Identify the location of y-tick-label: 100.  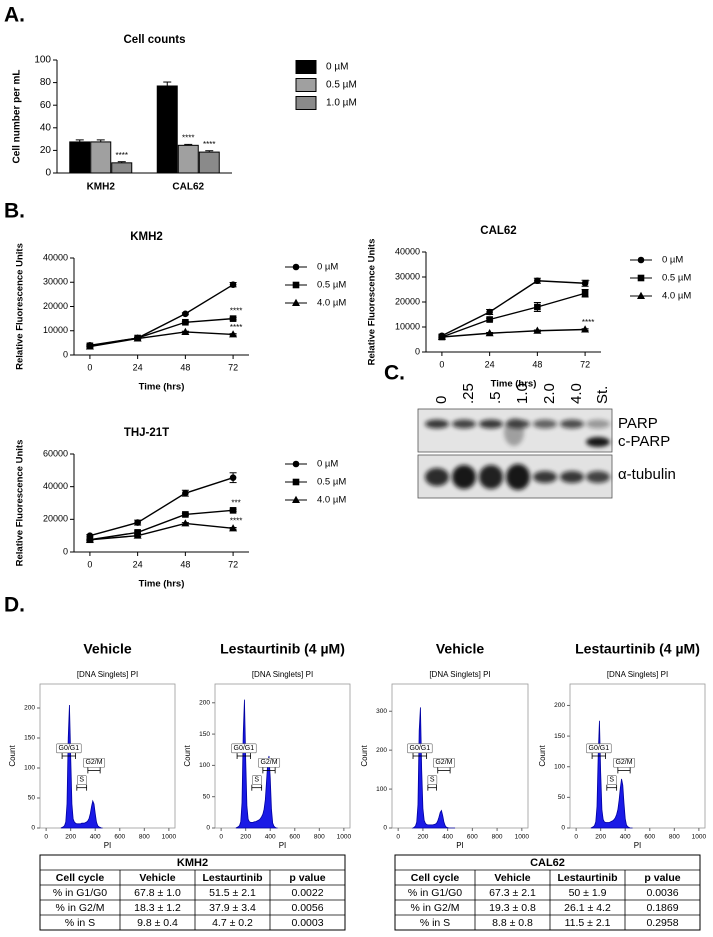
(559, 766).